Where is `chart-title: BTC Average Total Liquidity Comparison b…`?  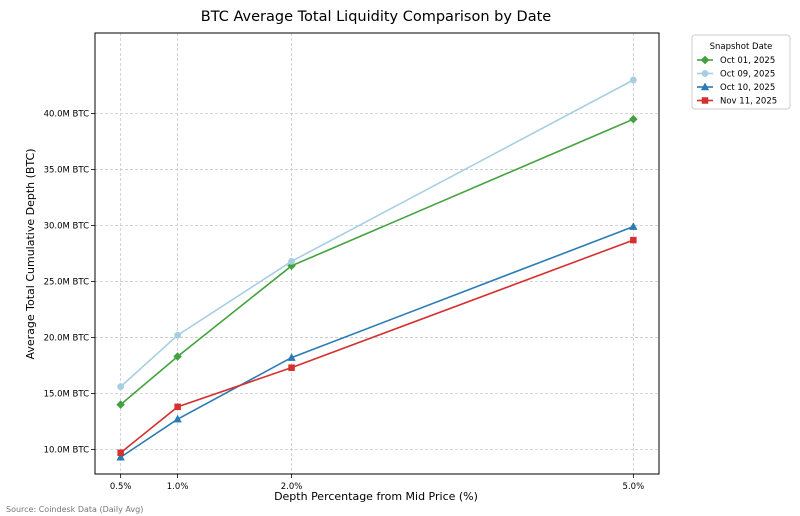 chart-title: BTC Average Total Liquidity Comparison b… is located at coordinates (376, 17).